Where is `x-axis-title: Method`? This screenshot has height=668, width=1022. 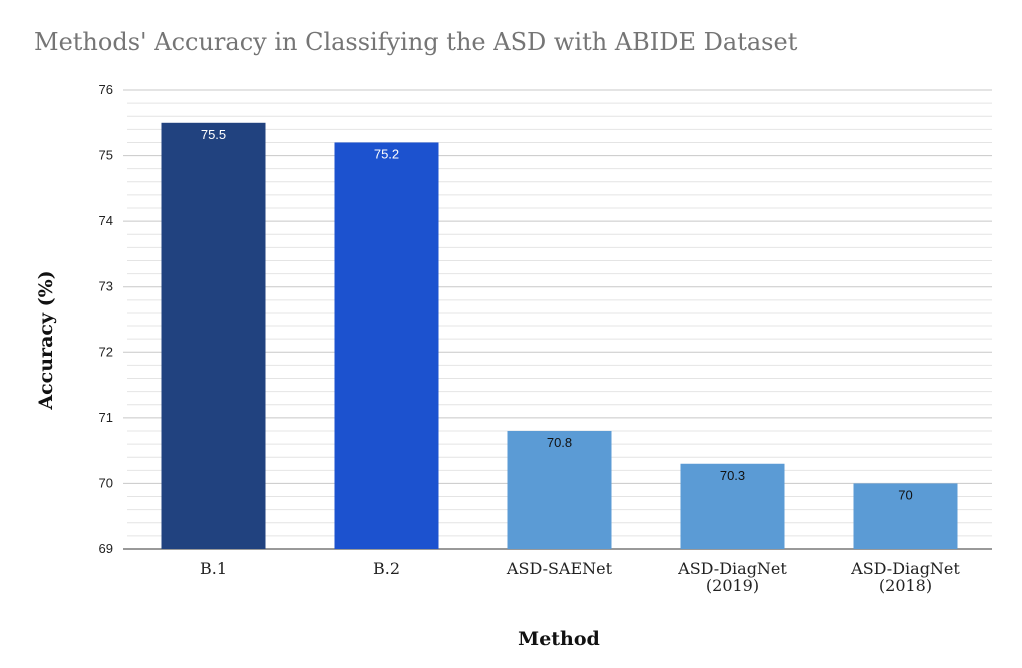
x-axis-title: Method is located at coordinates (559, 639).